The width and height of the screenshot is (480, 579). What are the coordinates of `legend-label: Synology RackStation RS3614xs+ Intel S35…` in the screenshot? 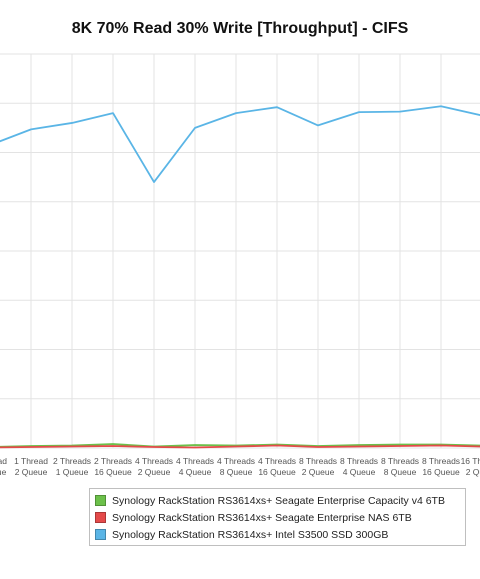 It's located at (250, 534).